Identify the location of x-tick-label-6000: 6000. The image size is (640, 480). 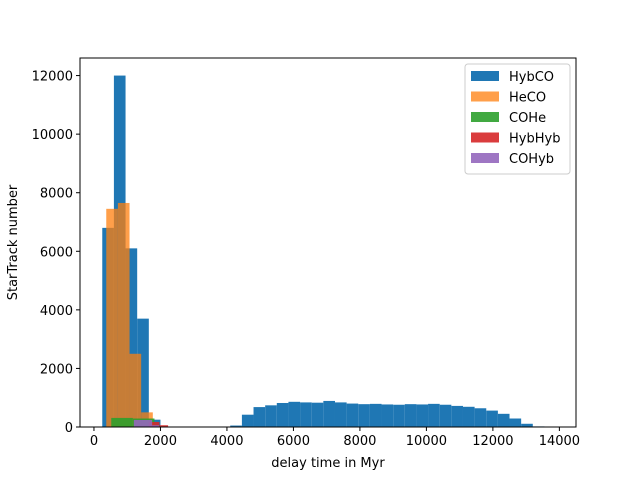
(293, 441).